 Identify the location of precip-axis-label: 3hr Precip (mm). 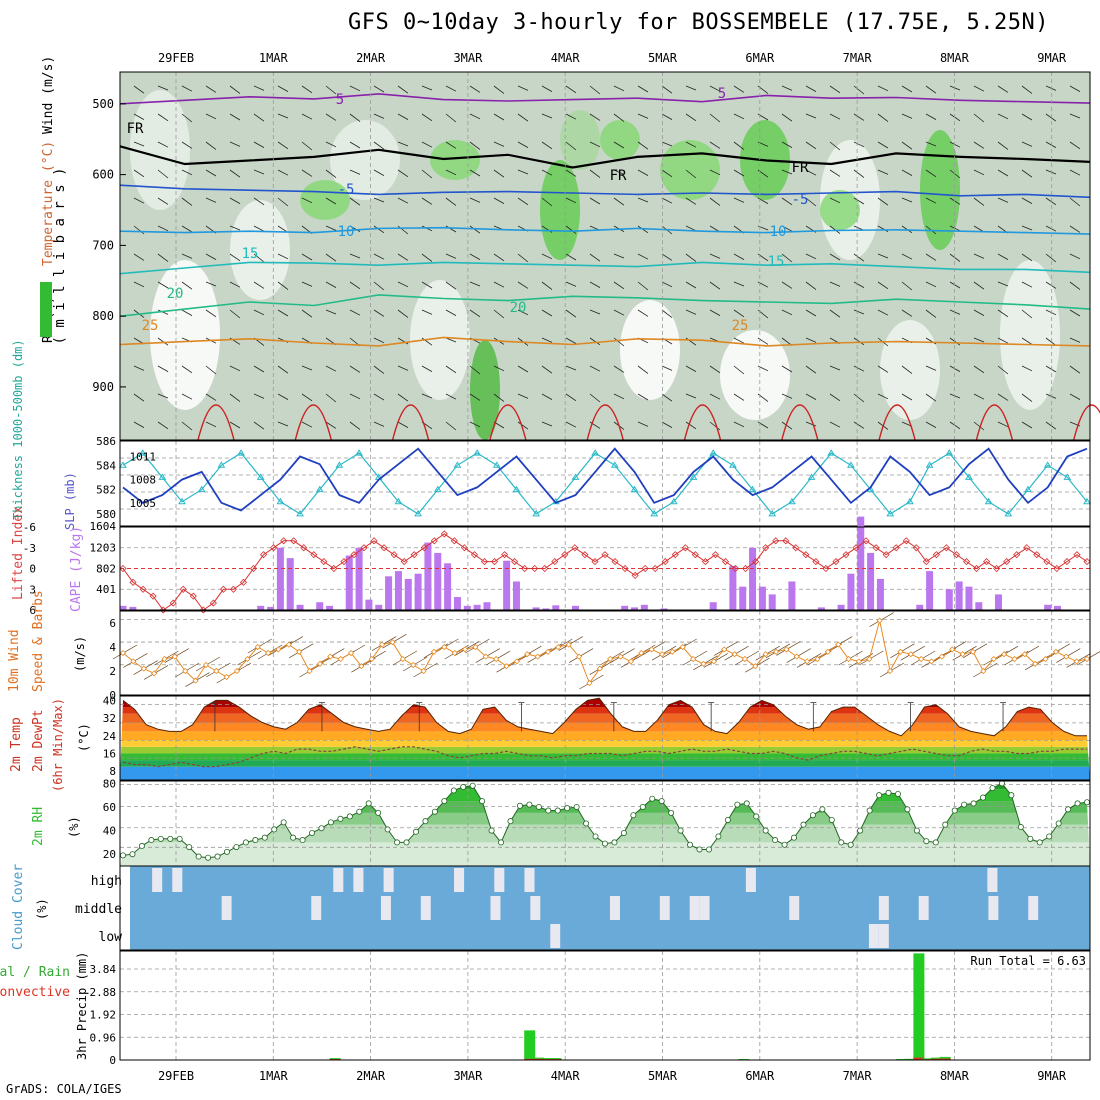
(82, 1006).